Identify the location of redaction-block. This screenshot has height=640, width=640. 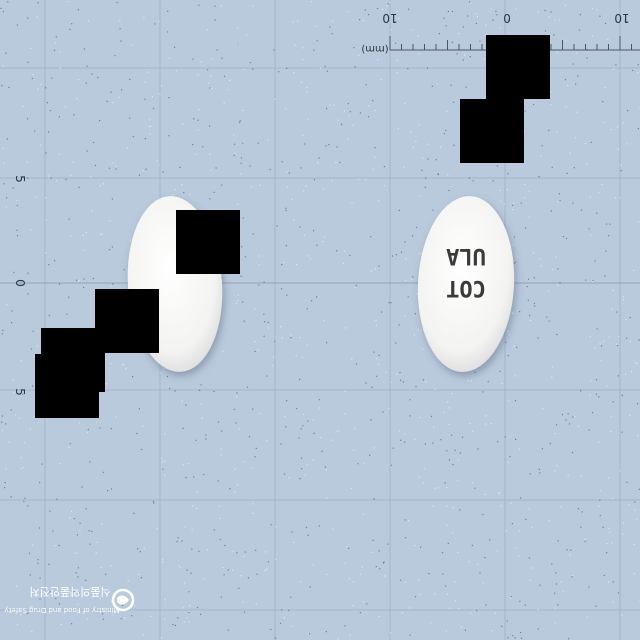
(127, 321).